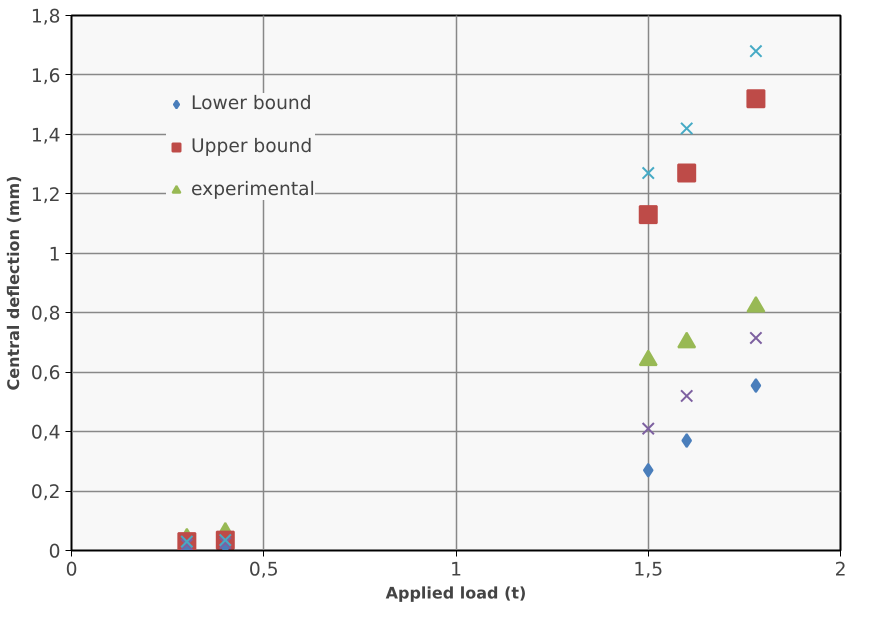 Image resolution: width=896 pixels, height=621 pixels. I want to click on y-tick-label: 1,6, so click(45, 76).